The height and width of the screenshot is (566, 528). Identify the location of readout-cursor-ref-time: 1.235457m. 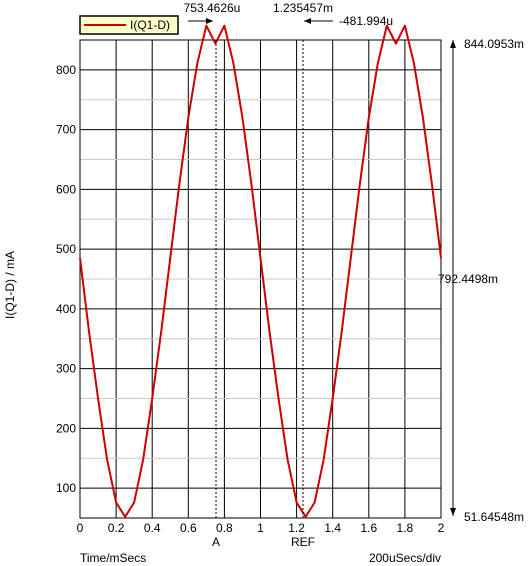
(303, 8).